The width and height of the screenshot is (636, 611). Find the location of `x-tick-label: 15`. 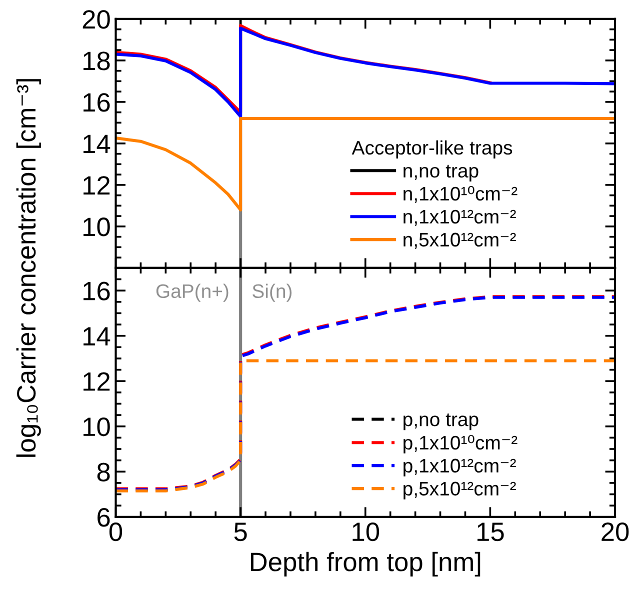

x-tick-label: 15 is located at coordinates (491, 532).